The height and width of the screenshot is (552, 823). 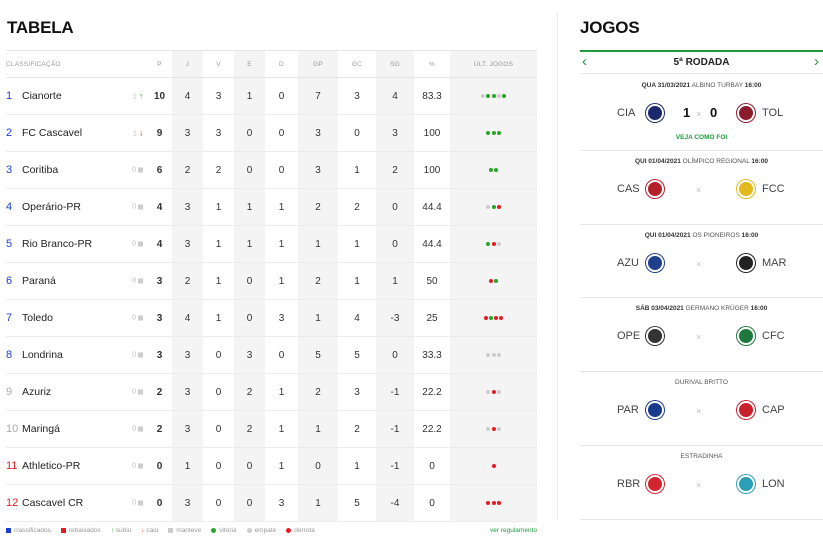 What do you see at coordinates (37, 318) in the screenshot?
I see `team-name: Toledo` at bounding box center [37, 318].